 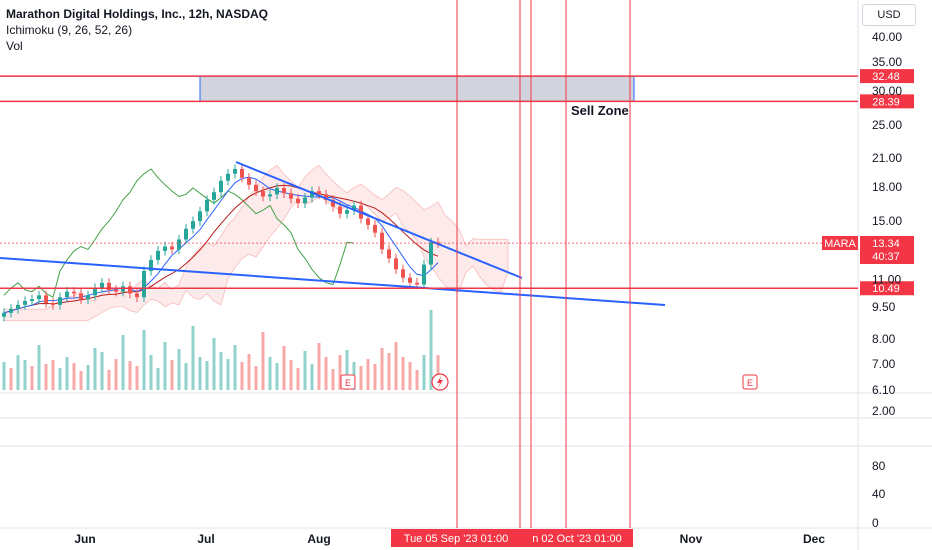 I want to click on price-tick: 7.00, so click(x=884, y=364).